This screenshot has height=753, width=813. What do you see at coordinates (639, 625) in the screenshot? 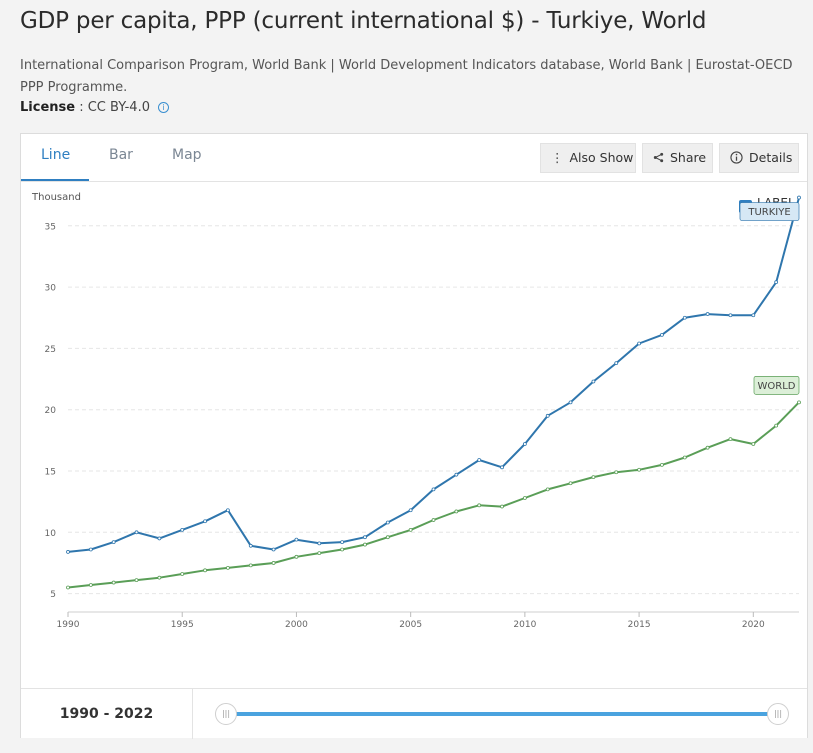
I see `x-tick-label: 2015` at bounding box center [639, 625].